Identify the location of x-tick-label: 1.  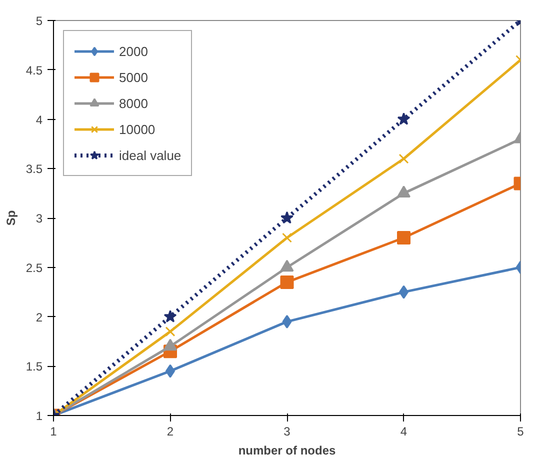
(54, 431).